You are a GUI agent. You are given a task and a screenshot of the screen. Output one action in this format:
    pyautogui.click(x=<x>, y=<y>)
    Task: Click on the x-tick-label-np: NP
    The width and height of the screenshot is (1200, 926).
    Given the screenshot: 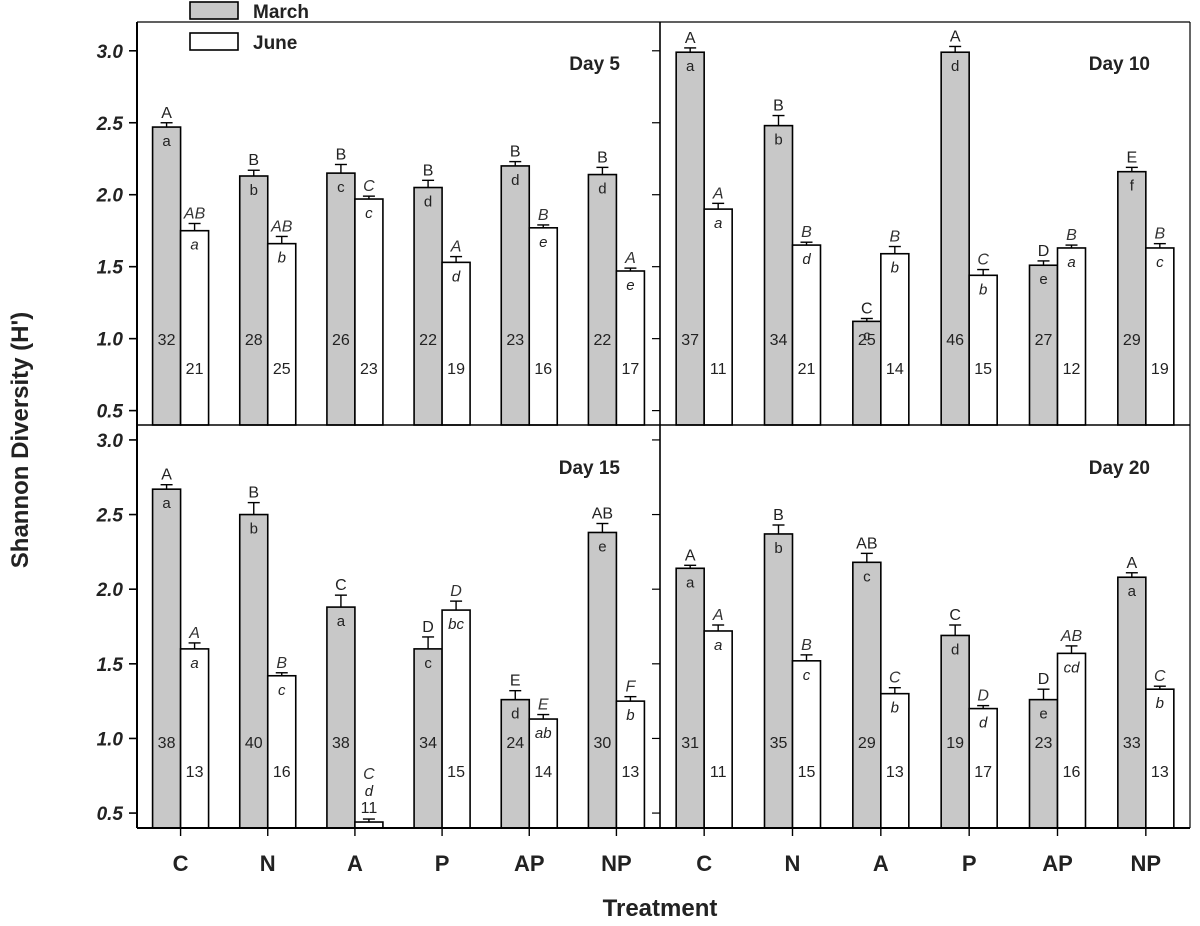 What is the action you would take?
    pyautogui.click(x=1146, y=863)
    